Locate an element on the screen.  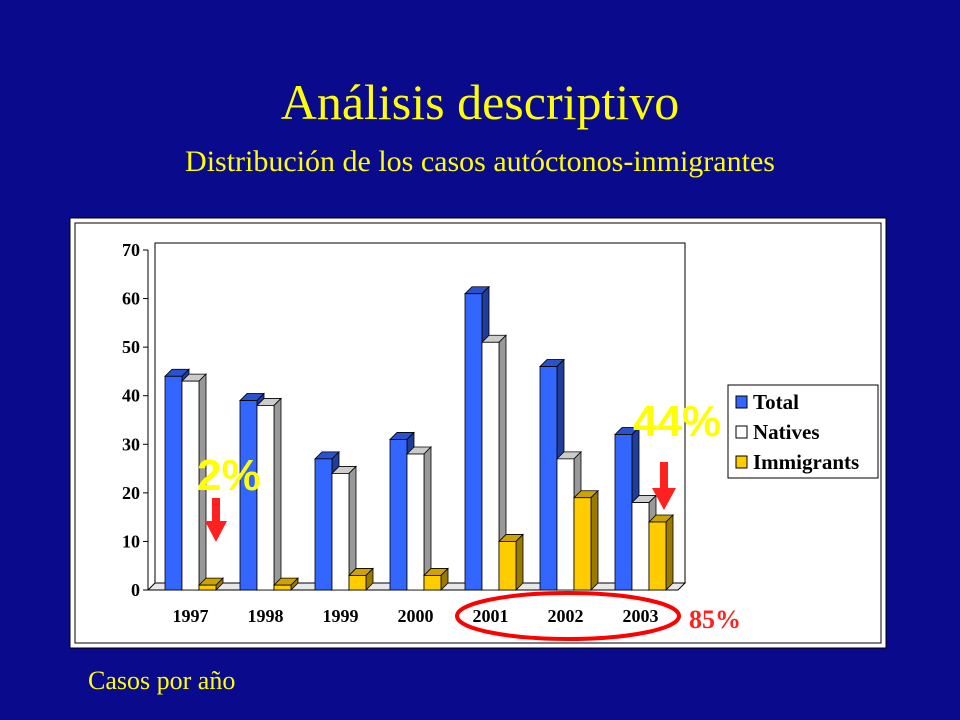
y-tick-label: 60 is located at coordinates (131, 299).